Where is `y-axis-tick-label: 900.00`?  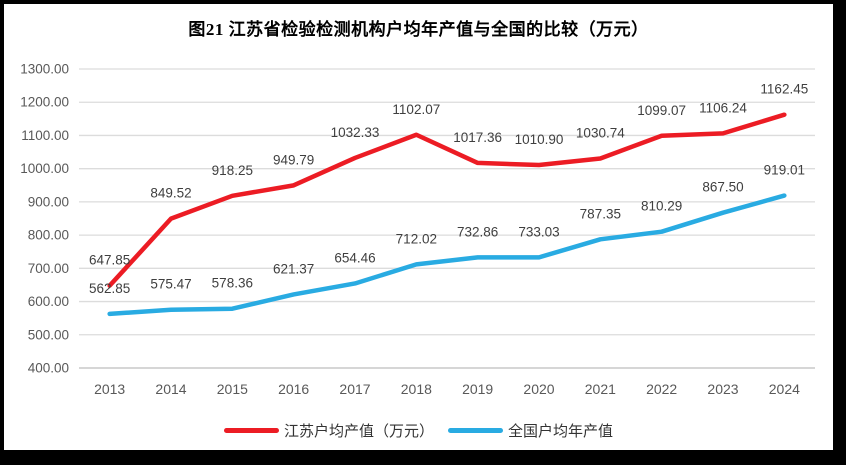
y-axis-tick-label: 900.00 is located at coordinates (48, 201).